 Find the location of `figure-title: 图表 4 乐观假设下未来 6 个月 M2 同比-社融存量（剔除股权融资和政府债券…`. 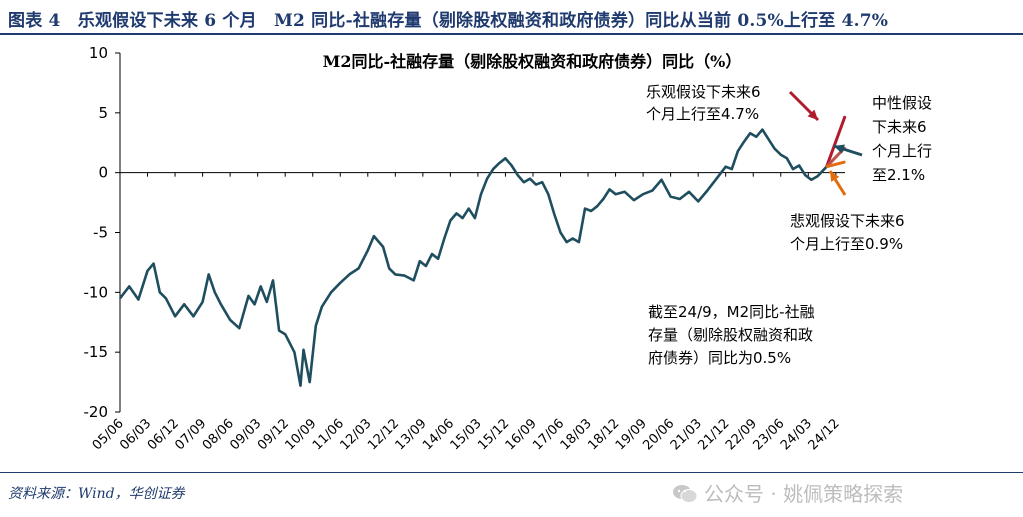

figure-title: 图表 4 乐观假设下未来 6 个月 M2 同比-社融存量（剔除股权融资和政府债券… is located at coordinates (448, 21).